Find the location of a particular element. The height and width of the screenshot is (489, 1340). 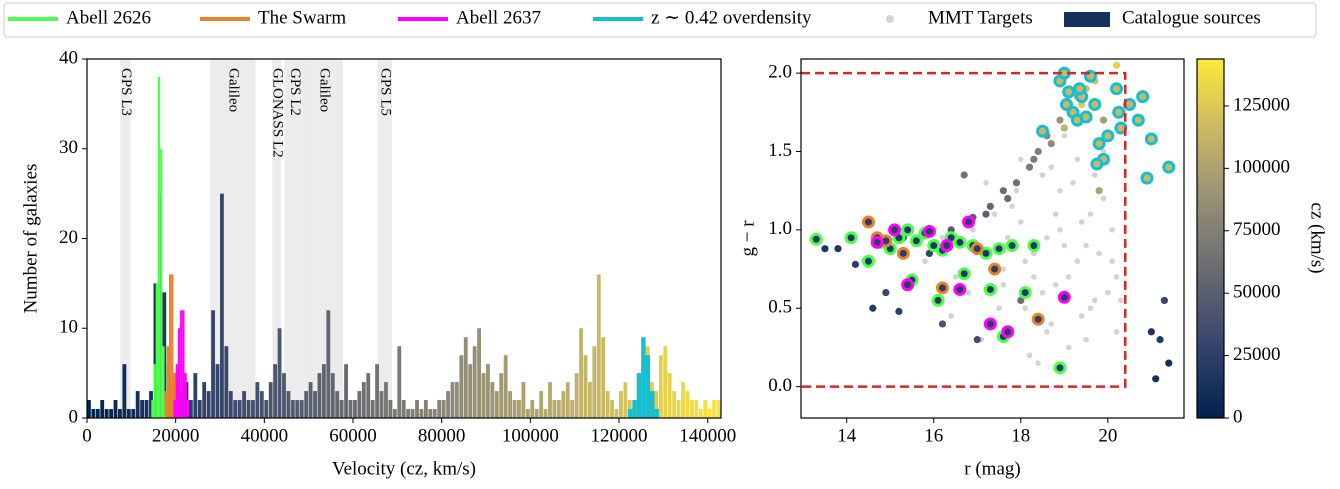

band-label: GPS L2 is located at coordinates (295, 92).